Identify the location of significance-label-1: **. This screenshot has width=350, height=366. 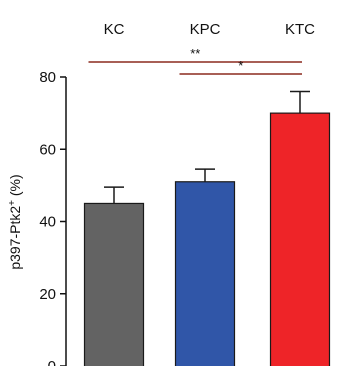
(195, 53).